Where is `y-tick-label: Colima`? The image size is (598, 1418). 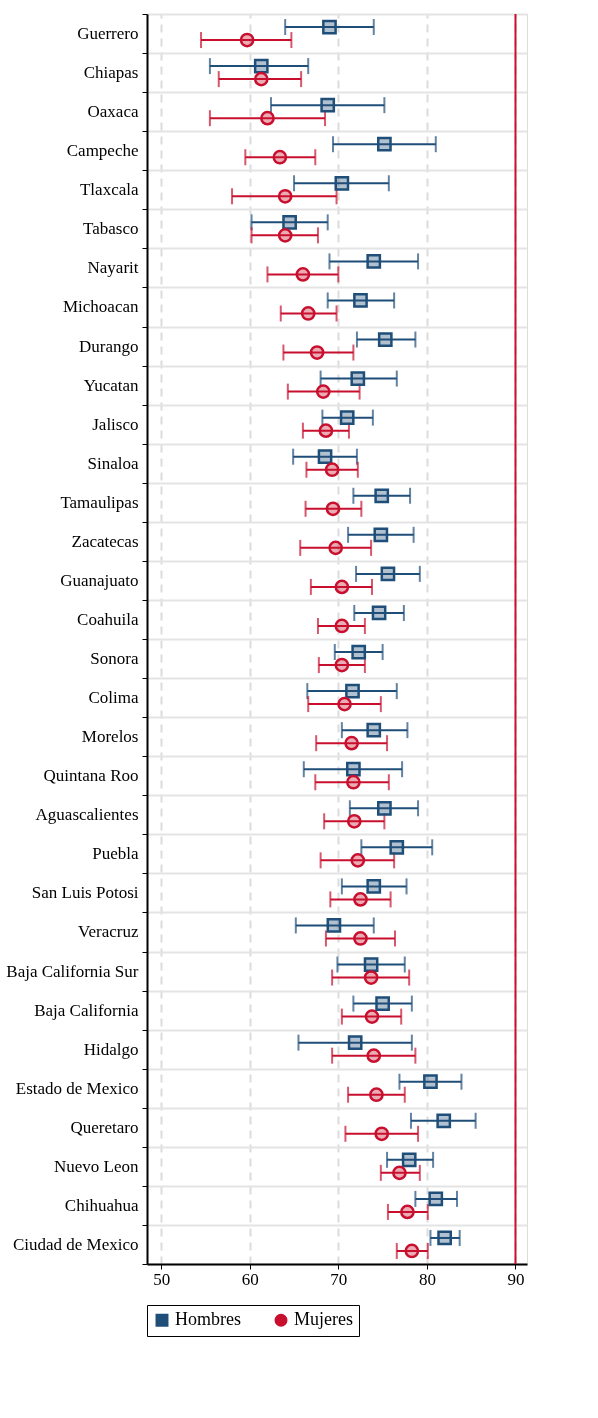 y-tick-label: Colima is located at coordinates (113, 698).